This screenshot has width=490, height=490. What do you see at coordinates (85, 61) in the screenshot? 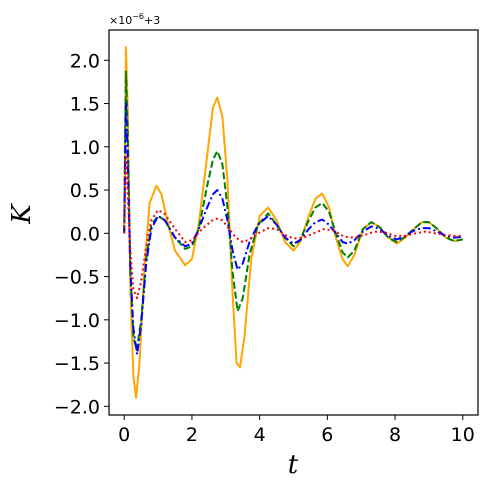
I see `y-tick-label: 2.0` at bounding box center [85, 61].